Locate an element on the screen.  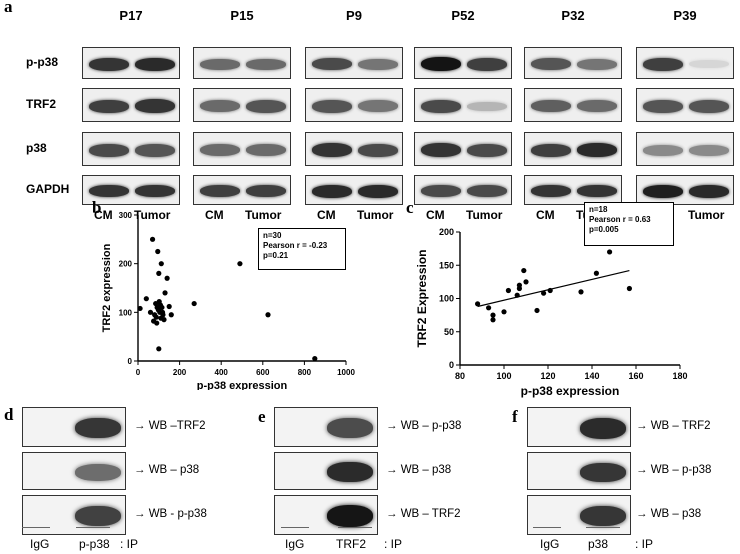
blot-p38-p15 is located at coordinates (242, 149).